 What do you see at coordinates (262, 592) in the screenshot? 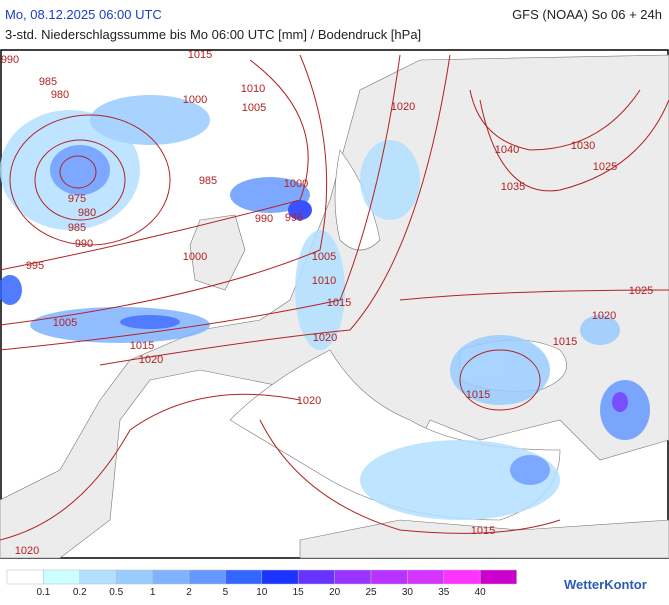
I see `legend-label: 10` at bounding box center [262, 592].